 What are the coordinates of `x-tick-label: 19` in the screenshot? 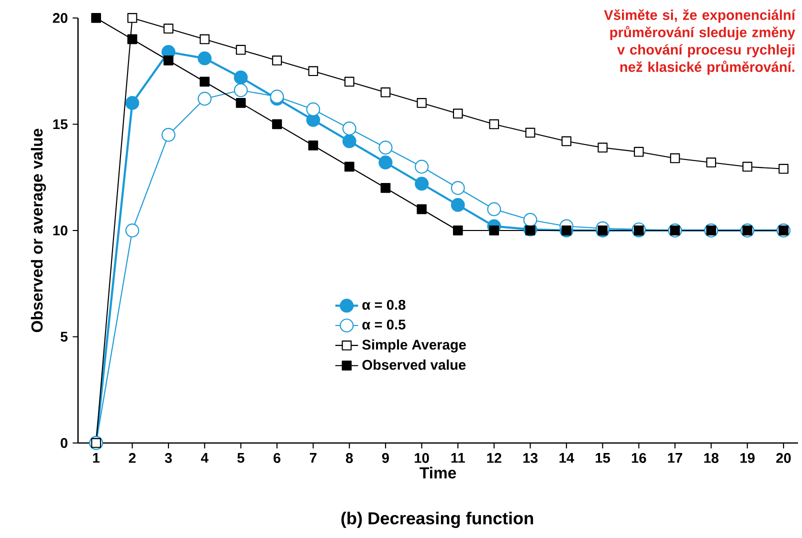 It's located at (747, 458).